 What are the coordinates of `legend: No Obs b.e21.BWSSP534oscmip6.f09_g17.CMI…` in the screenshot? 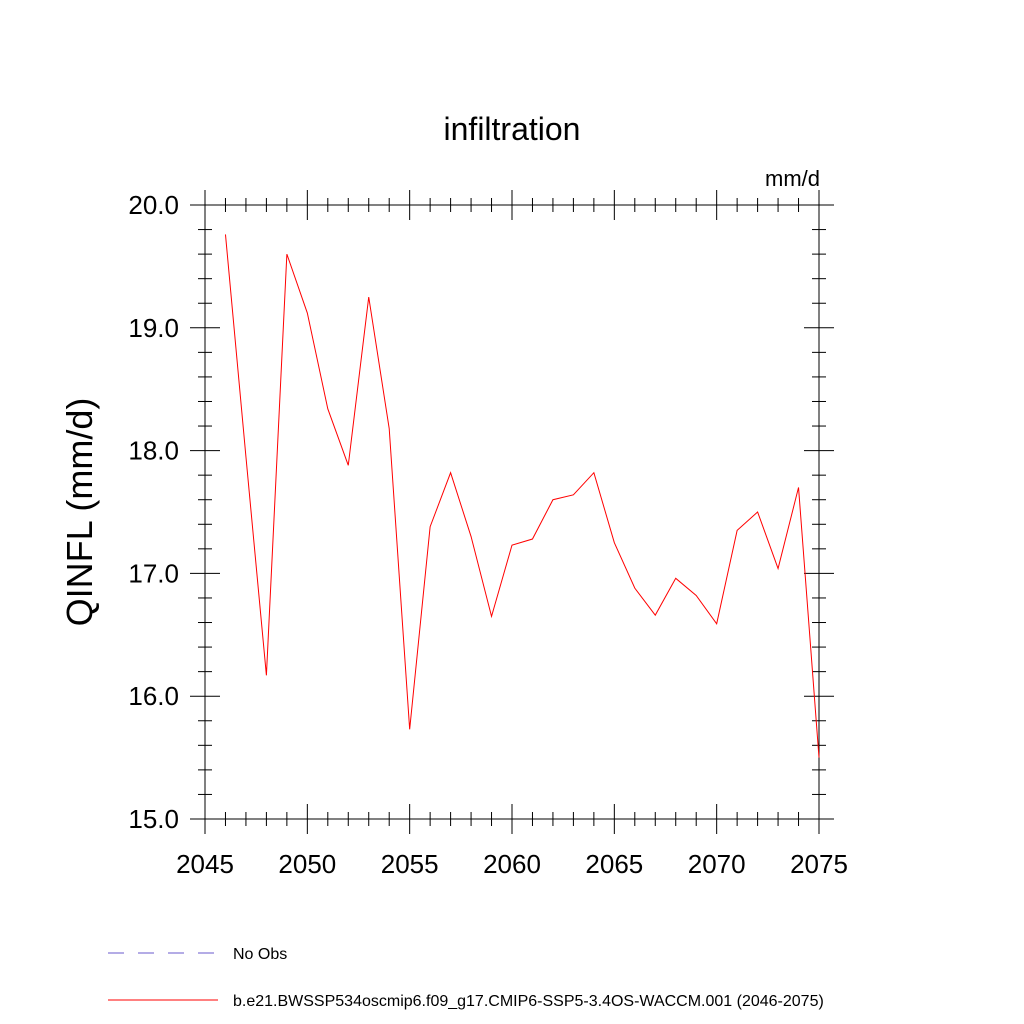 It's located at (466, 978).